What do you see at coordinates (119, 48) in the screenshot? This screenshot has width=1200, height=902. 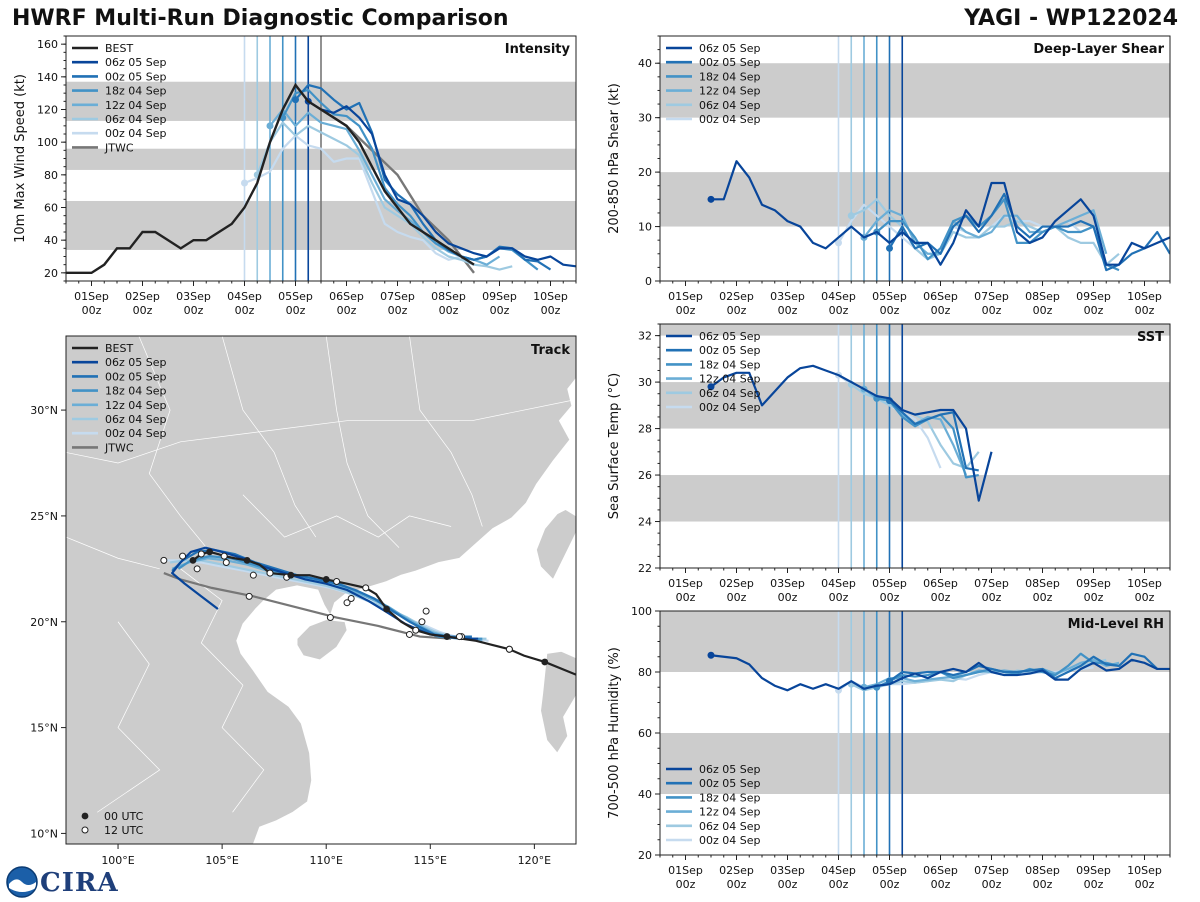 I see `intensity-legend-label: BEST` at bounding box center [119, 48].